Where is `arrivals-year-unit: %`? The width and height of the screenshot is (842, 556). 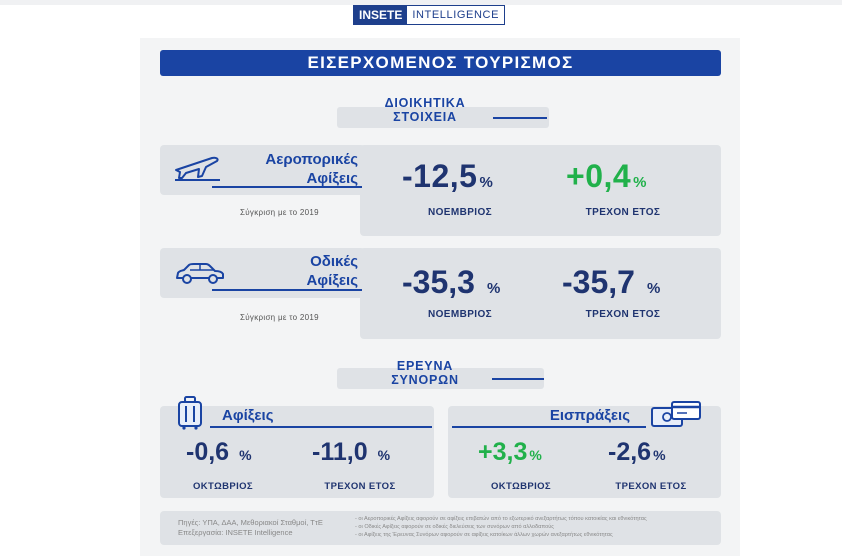 arrivals-year-unit: % is located at coordinates (384, 455).